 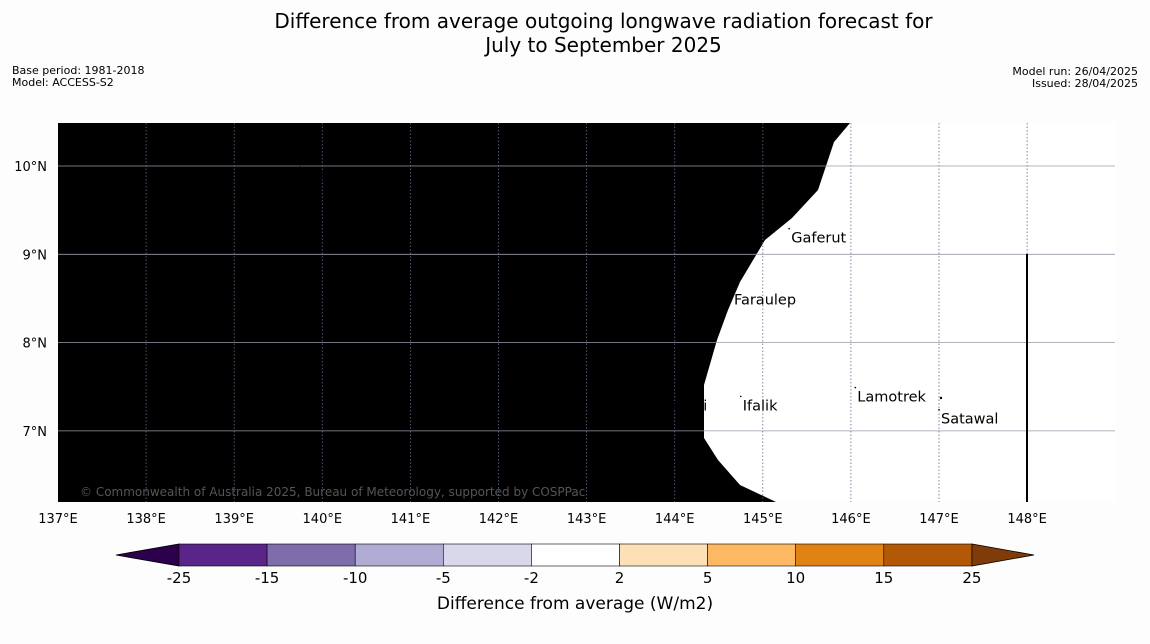 What do you see at coordinates (179, 578) in the screenshot?
I see `colorbar-tick-label: -25` at bounding box center [179, 578].